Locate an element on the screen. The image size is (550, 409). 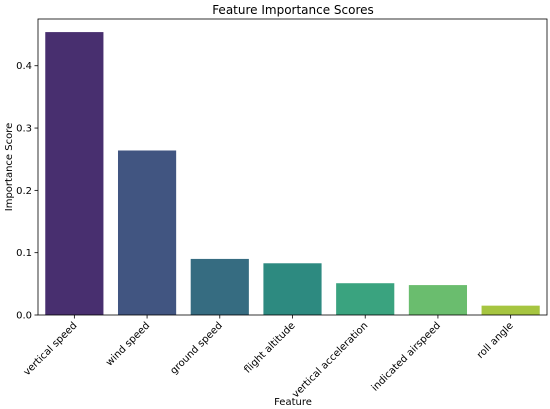
chart-title: Feature Importance Scores is located at coordinates (293, 10).